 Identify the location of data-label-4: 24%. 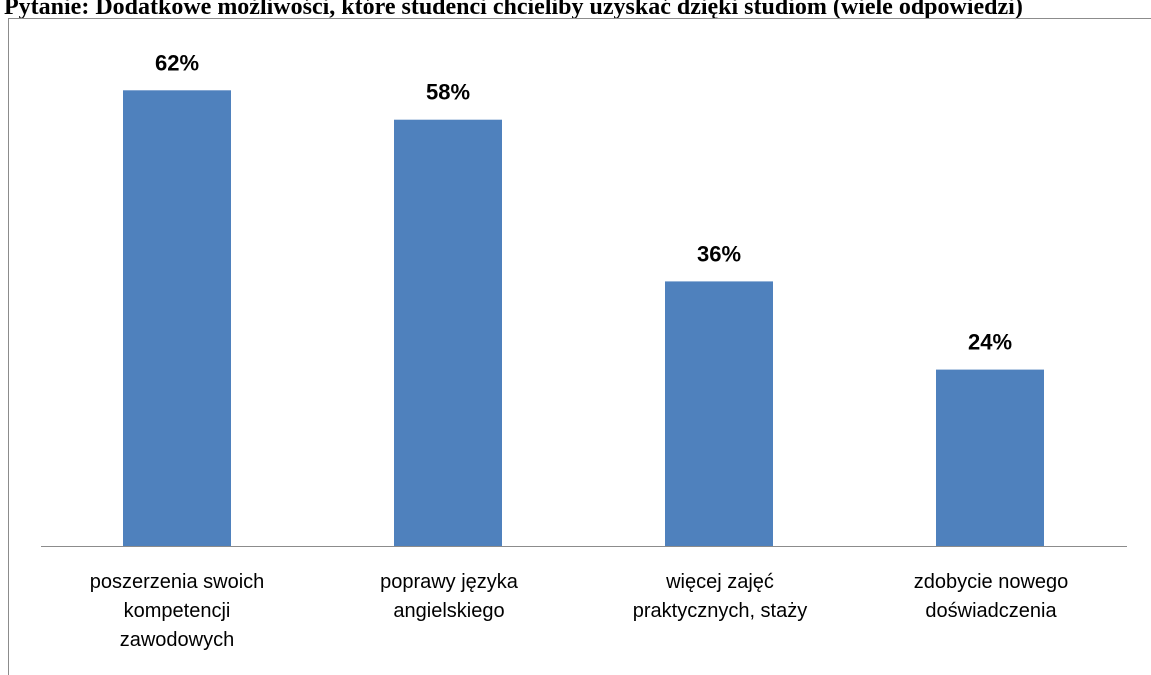
(990, 342).